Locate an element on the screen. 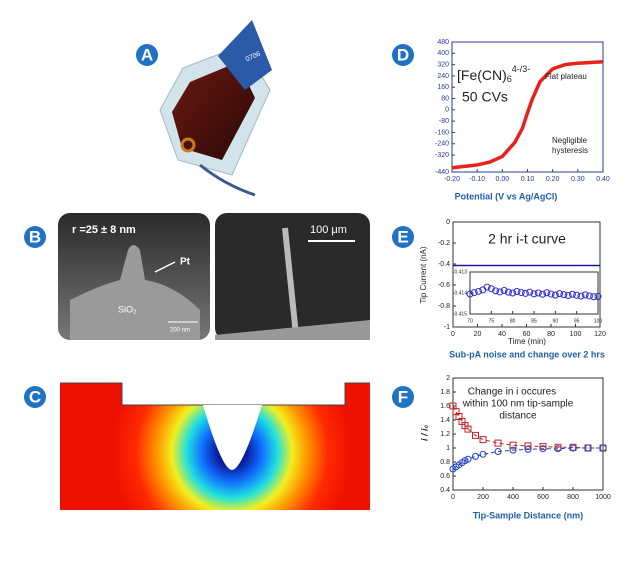  panel-label: B is located at coordinates (35, 236).